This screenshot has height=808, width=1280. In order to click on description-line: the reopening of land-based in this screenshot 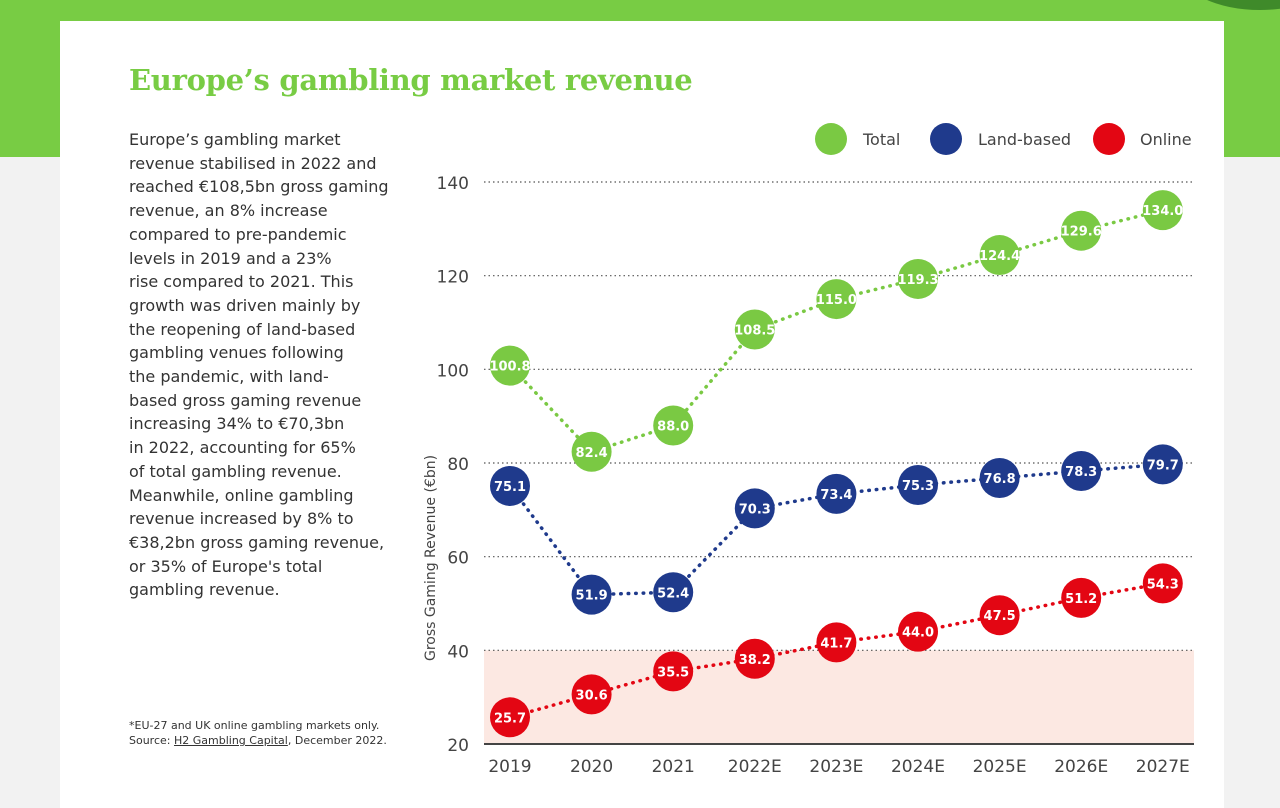, I will do `click(242, 329)`.